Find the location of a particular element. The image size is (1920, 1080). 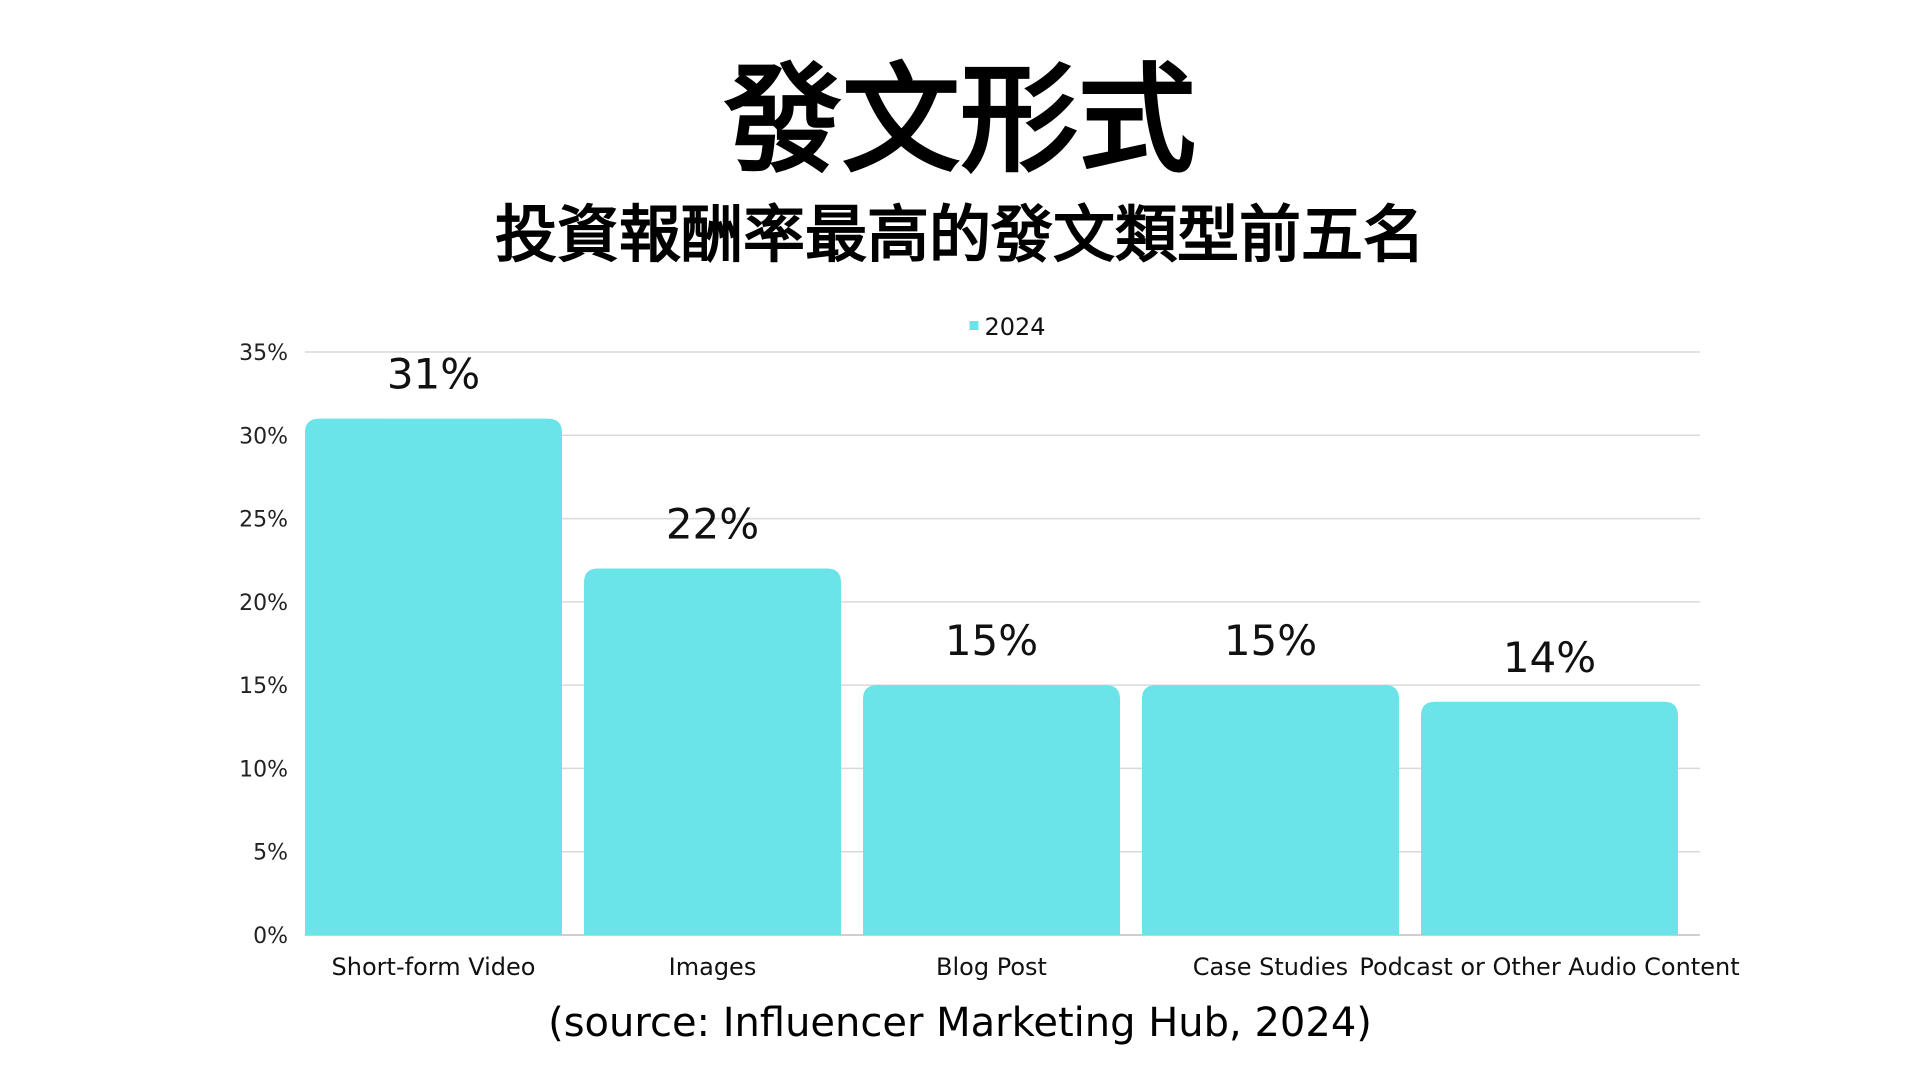

y-tick-label: 5% is located at coordinates (270, 853).